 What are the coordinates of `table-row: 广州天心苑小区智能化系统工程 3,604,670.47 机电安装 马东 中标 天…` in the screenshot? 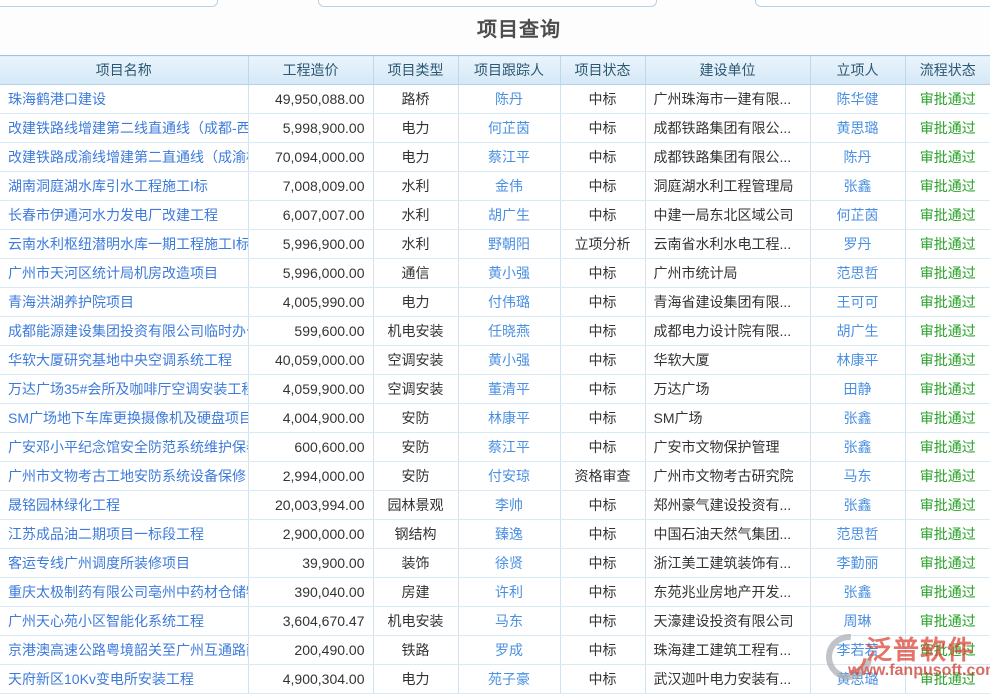 It's located at (495, 621).